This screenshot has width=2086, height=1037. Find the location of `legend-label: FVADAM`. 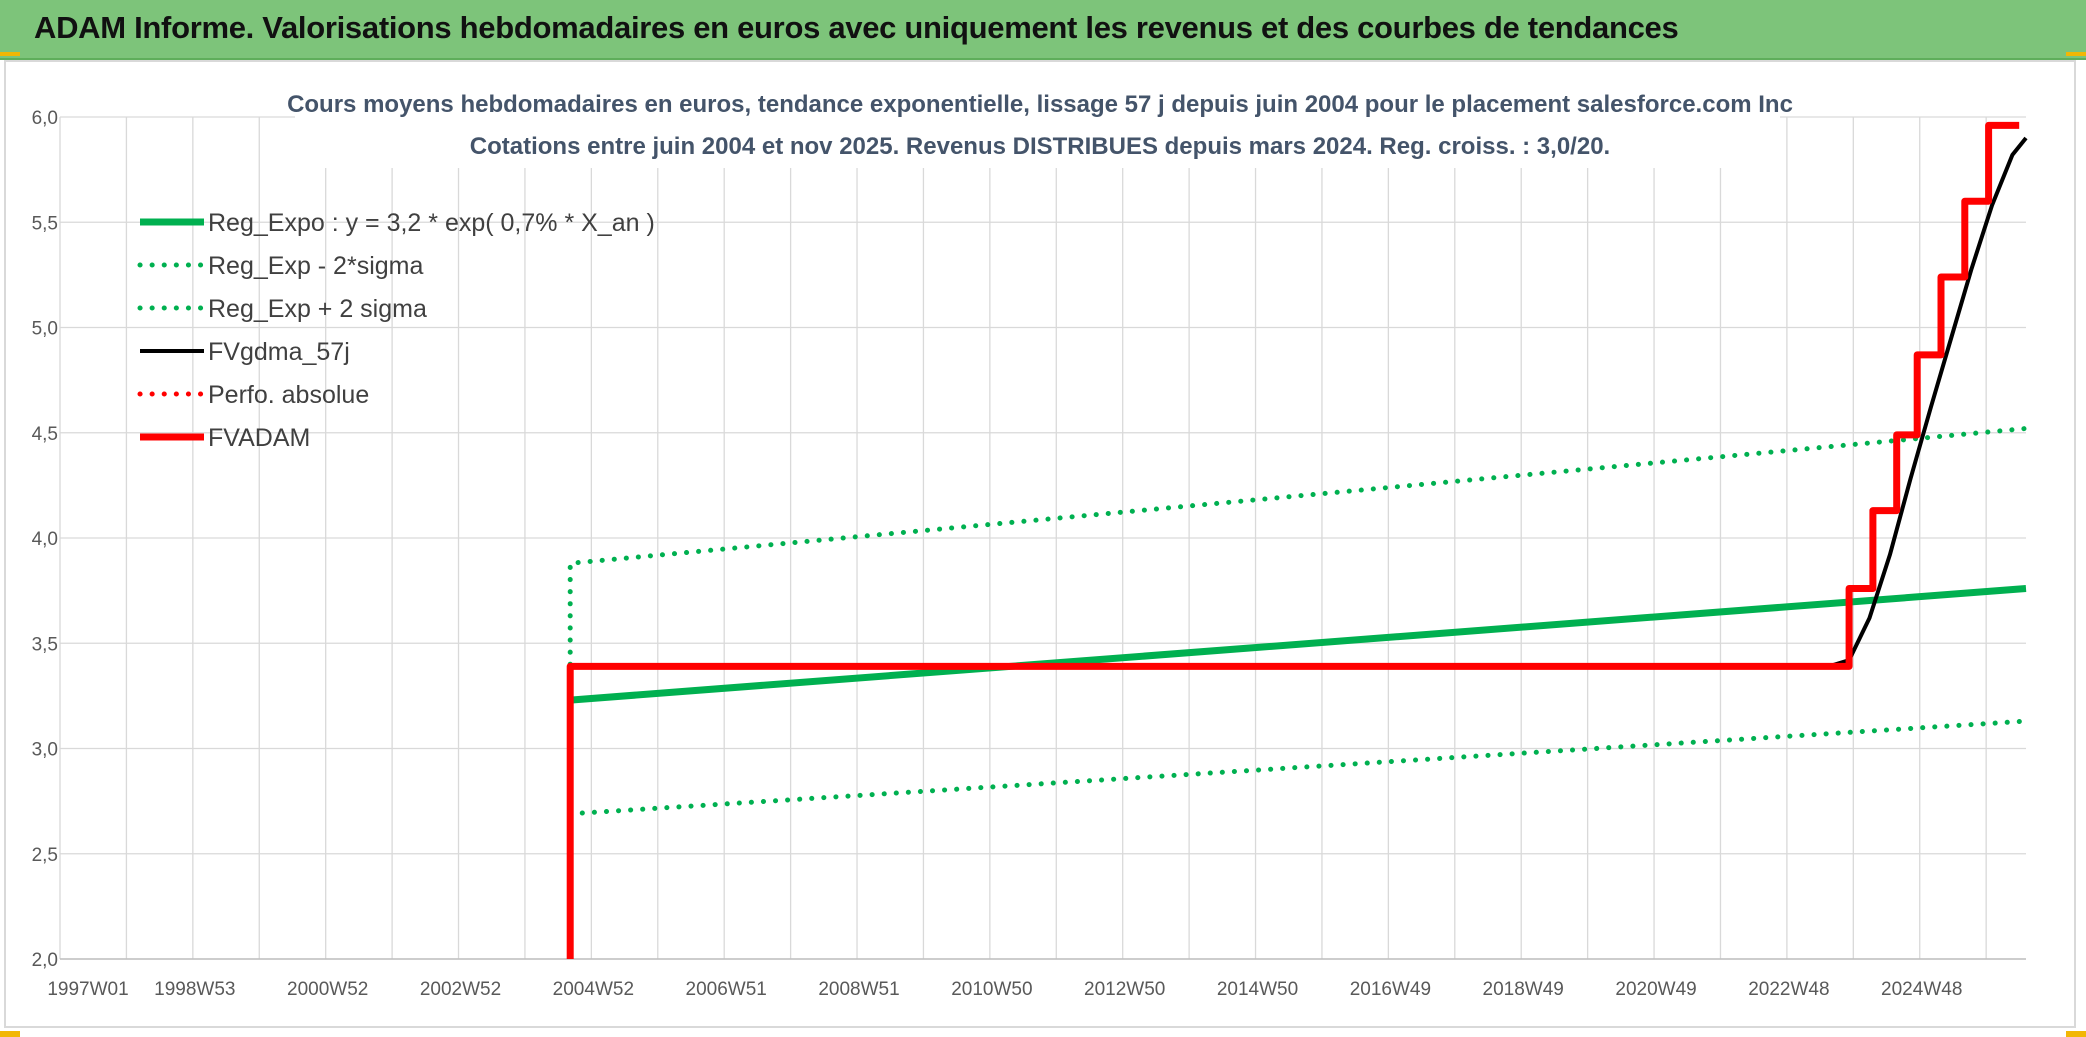

legend-label: FVADAM is located at coordinates (259, 438).